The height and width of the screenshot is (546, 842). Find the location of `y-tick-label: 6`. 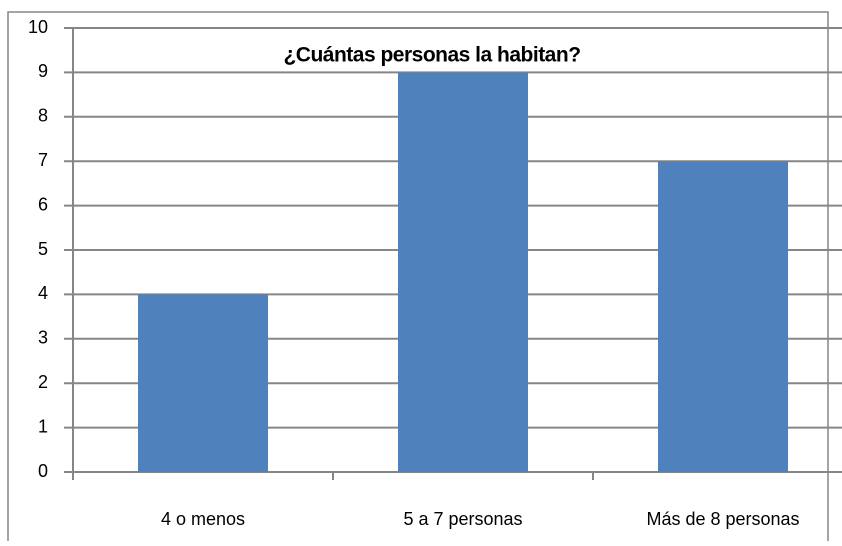

y-tick-label: 6 is located at coordinates (43, 204).